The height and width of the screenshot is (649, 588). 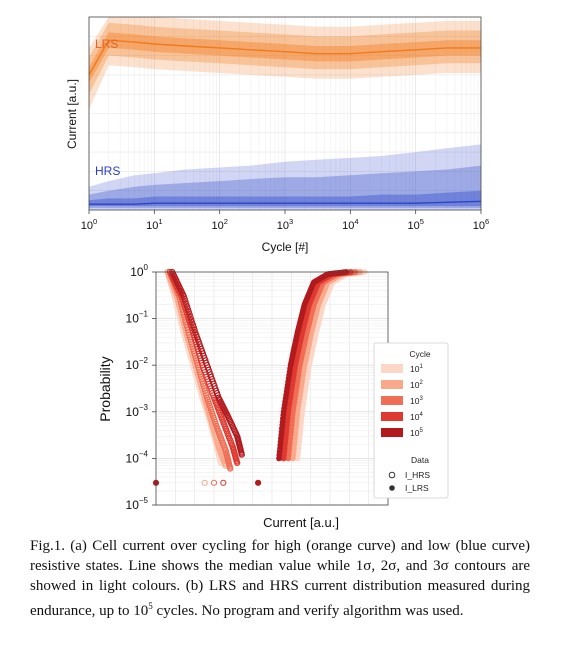 I want to click on panel-a-x-tick-label: 10⁶, so click(x=481, y=224).